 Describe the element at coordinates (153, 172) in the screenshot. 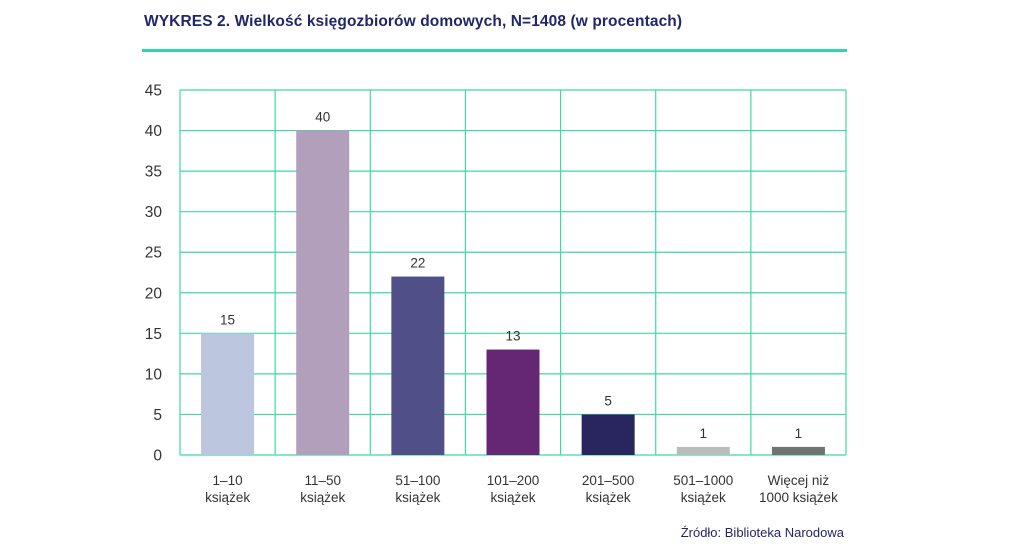

I see `y-tick-label: 35` at that location.